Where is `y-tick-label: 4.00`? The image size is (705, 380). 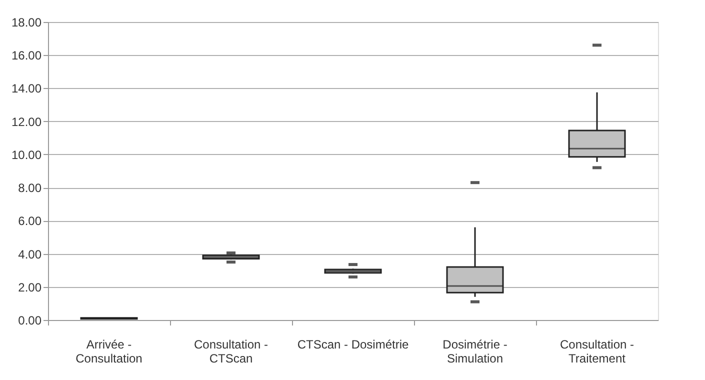 y-tick-label: 4.00 is located at coordinates (30, 254).